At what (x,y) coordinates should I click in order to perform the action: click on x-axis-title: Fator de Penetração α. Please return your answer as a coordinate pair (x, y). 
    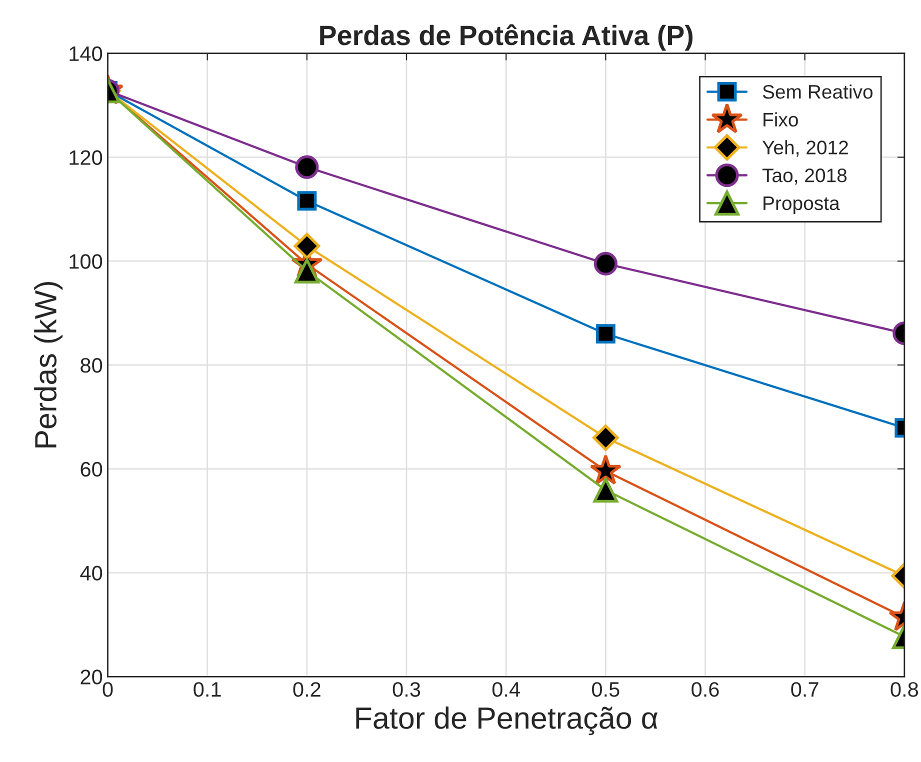
    Looking at the image, I should click on (507, 721).